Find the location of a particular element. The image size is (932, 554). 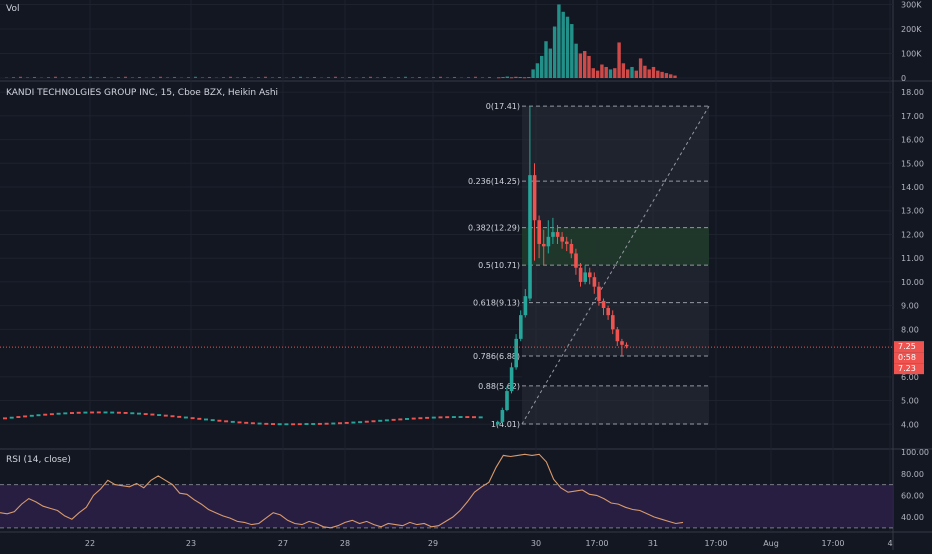

rsi-tick-label: 100.00 is located at coordinates (915, 452).